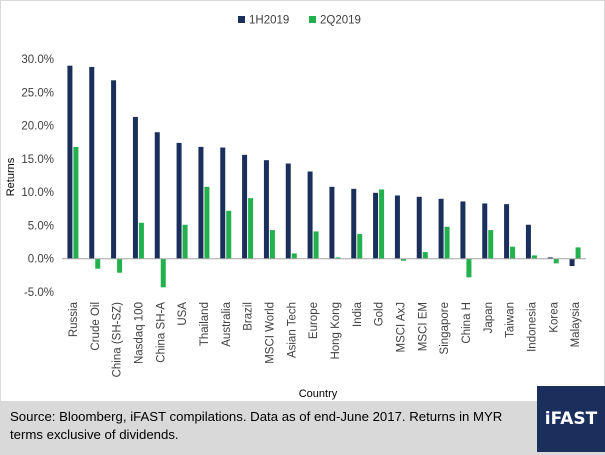 This screenshot has height=455, width=605. I want to click on legend-label: 2Q2019, so click(340, 21).